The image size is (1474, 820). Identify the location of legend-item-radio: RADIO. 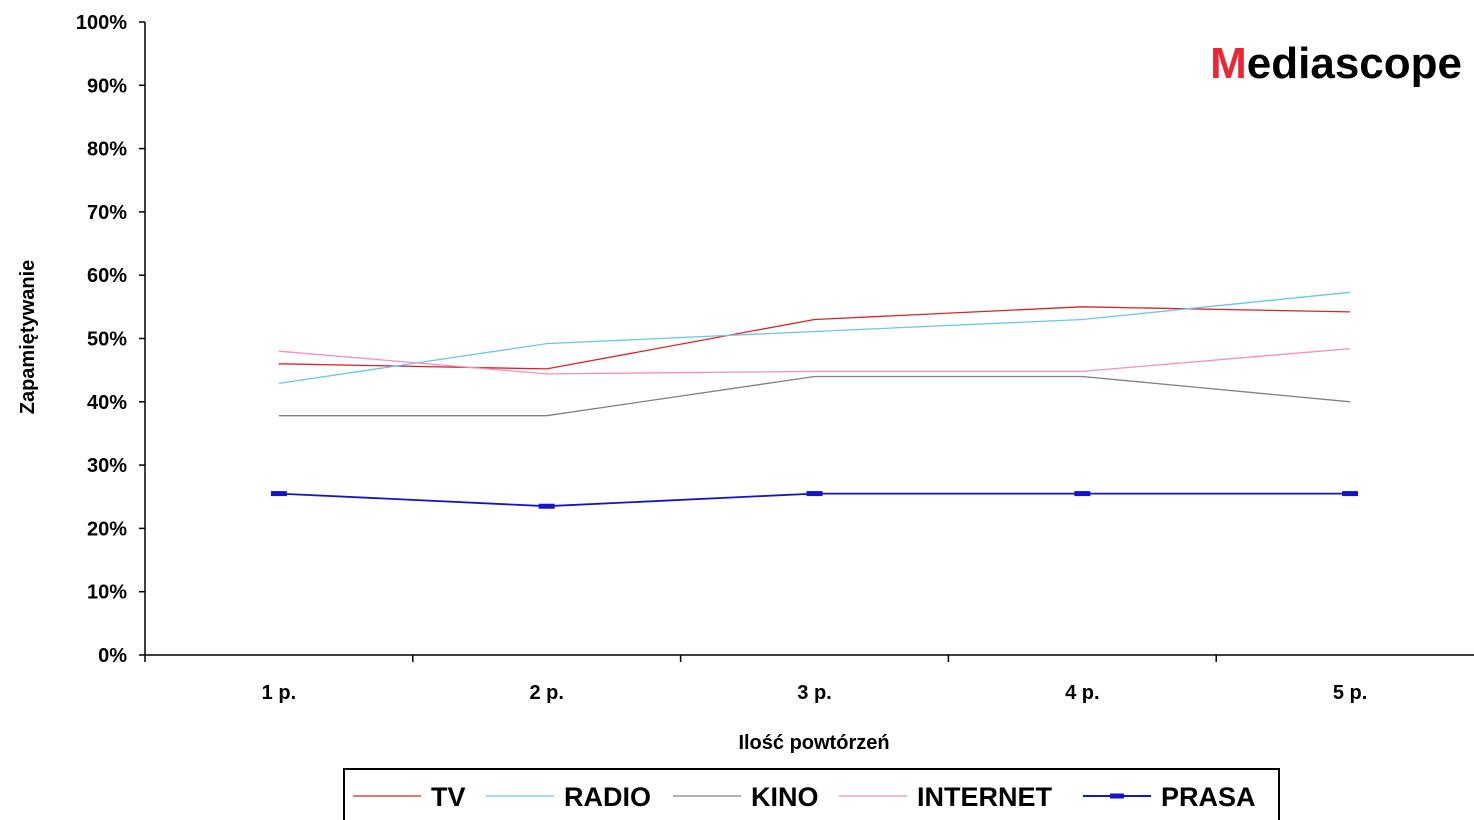
(568, 797).